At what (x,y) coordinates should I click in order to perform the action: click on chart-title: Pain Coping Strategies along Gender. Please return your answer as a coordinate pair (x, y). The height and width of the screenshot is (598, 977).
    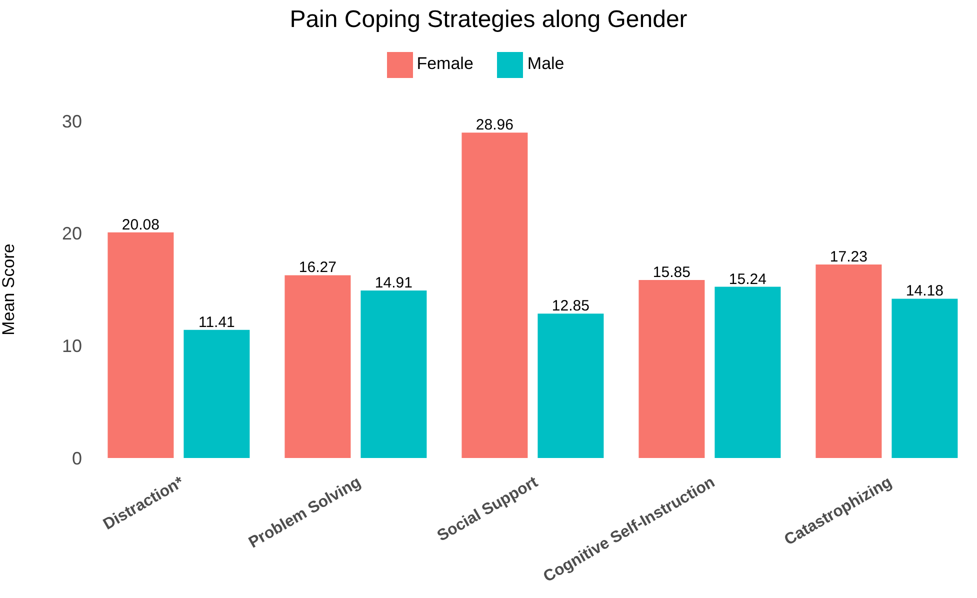
    Looking at the image, I should click on (488, 20).